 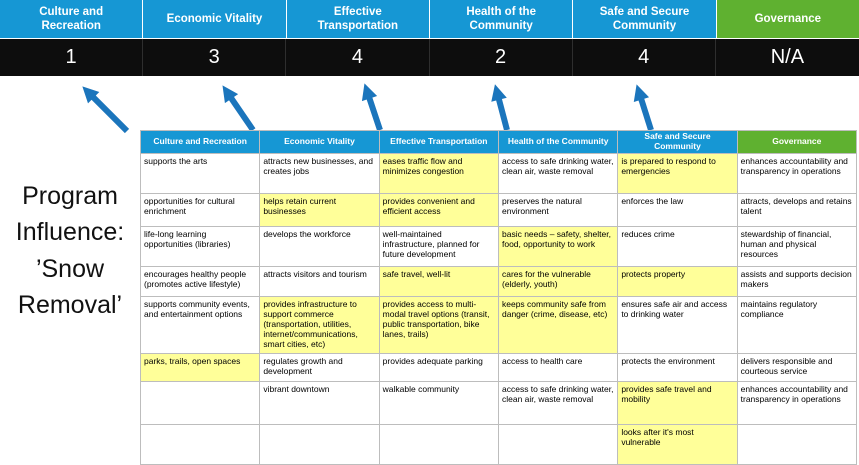 What do you see at coordinates (72, 57) in the screenshot?
I see `score-value-culture-and-recreation: 1` at bounding box center [72, 57].